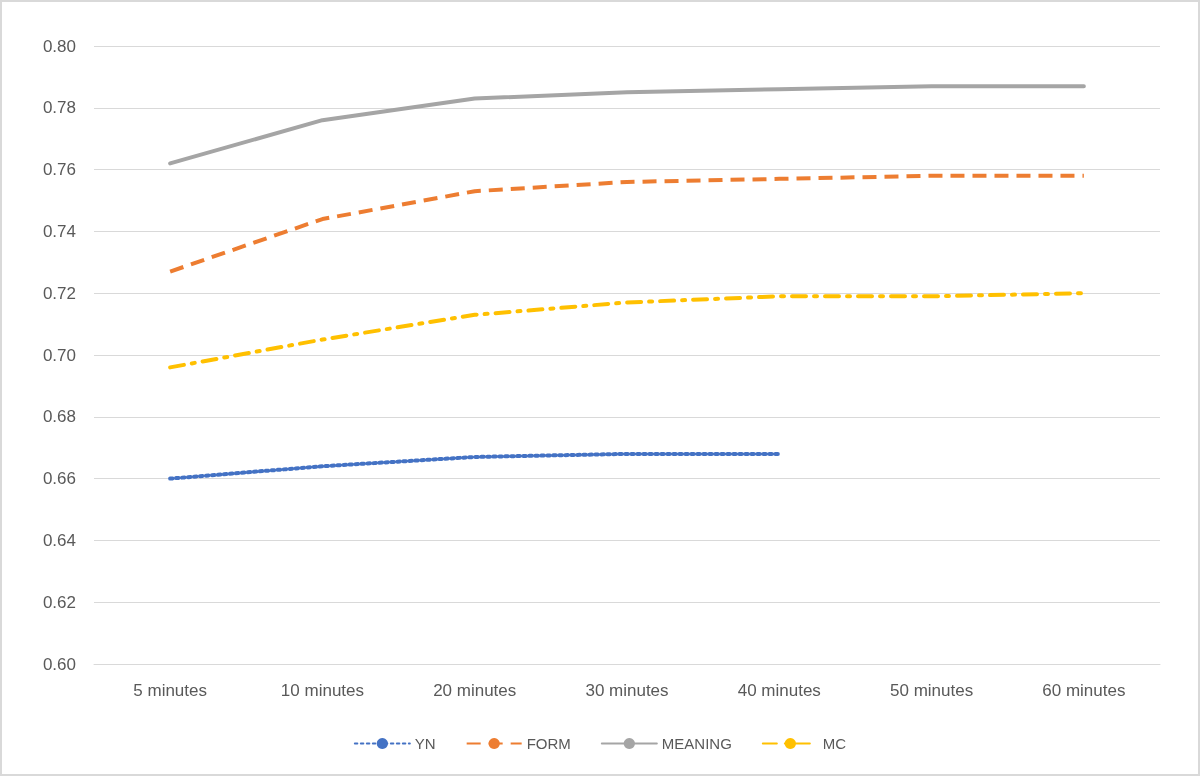  What do you see at coordinates (59, 170) in the screenshot?
I see `y-tick-label: 0.76` at bounding box center [59, 170].